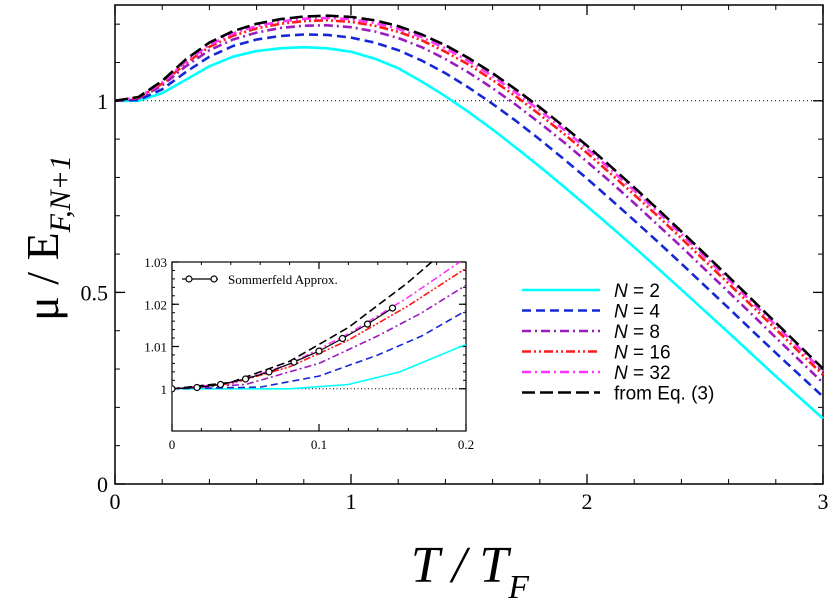 The height and width of the screenshot is (610, 830). Describe the element at coordinates (823, 501) in the screenshot. I see `x-tick-label: 3` at that location.